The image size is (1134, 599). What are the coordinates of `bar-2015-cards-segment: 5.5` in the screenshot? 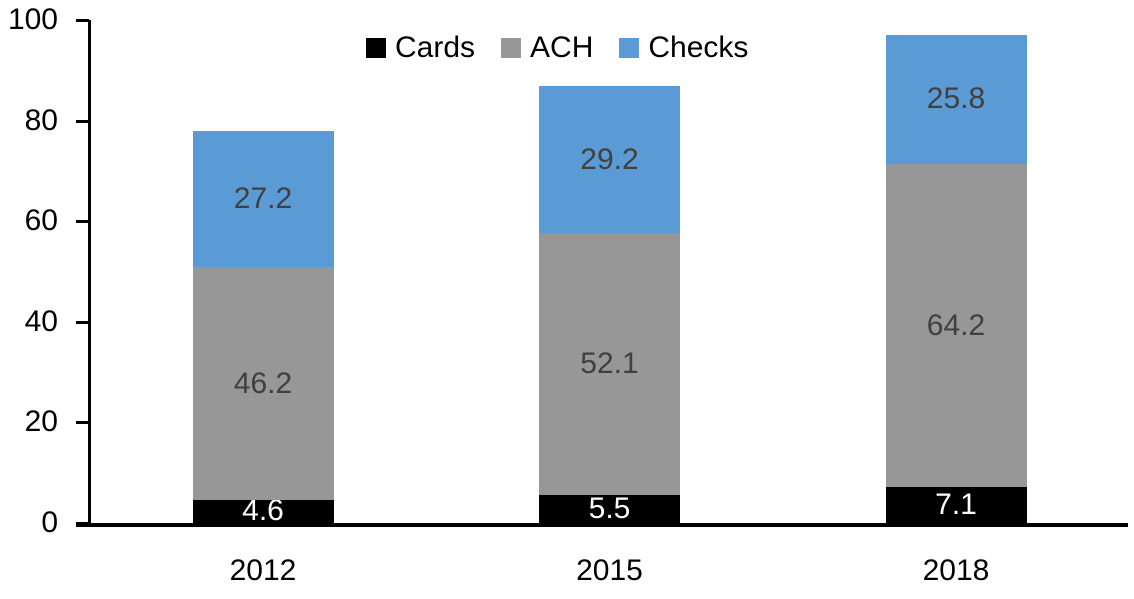 It's located at (609, 509).